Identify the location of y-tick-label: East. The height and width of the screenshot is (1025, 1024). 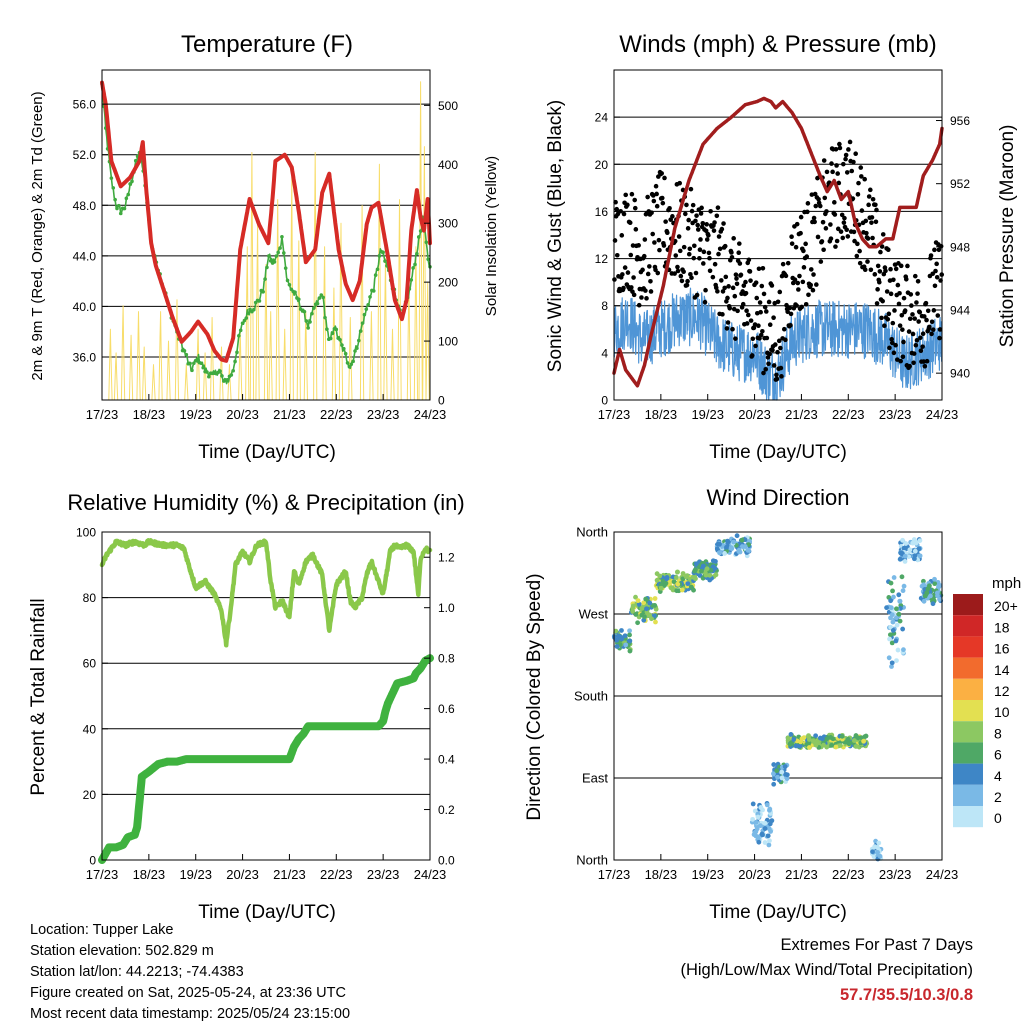
(595, 778).